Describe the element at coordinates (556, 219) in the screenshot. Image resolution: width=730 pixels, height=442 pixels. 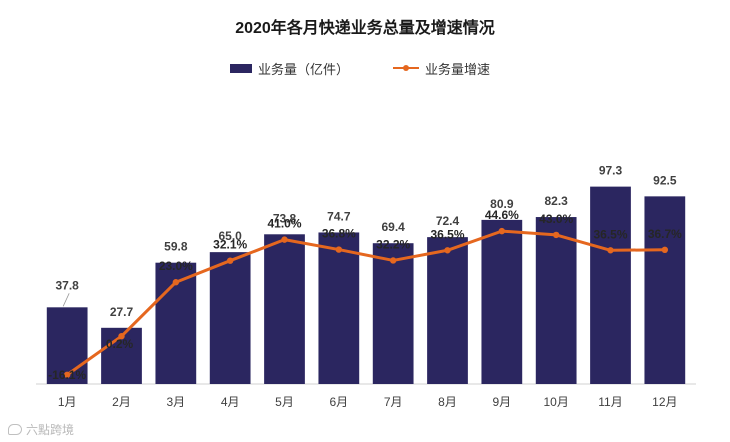
I see `growth-label: 43.0%` at that location.